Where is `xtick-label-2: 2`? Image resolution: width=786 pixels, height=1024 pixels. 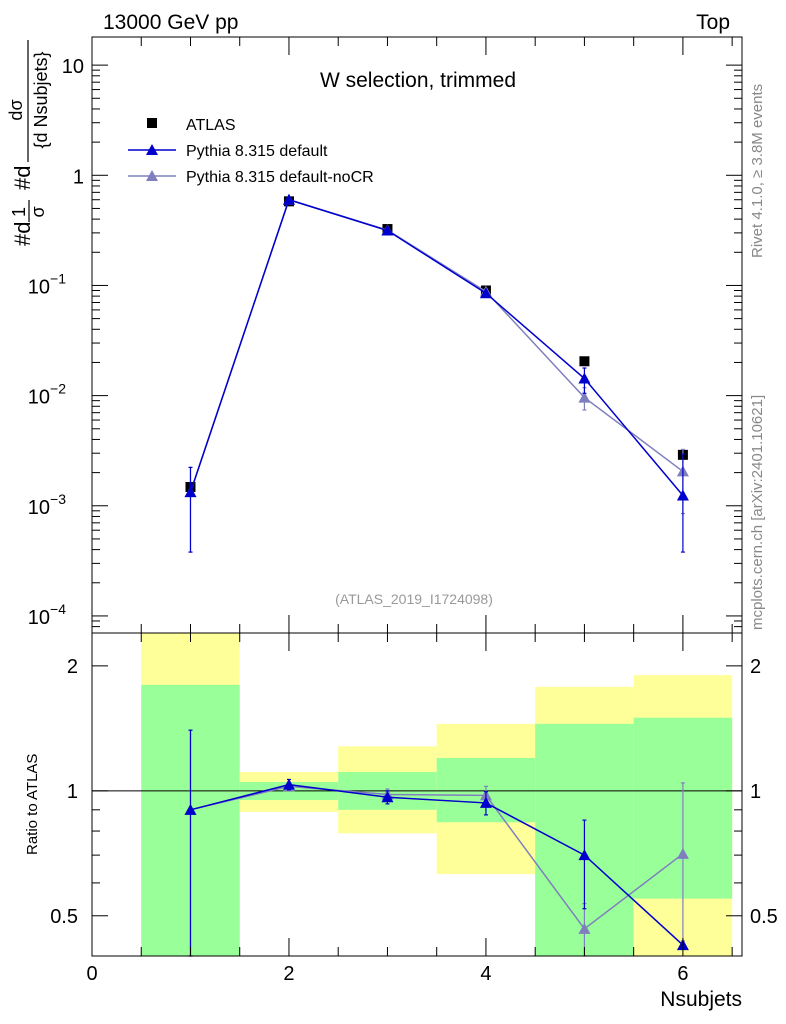 xtick-label-2: 2 is located at coordinates (288, 974).